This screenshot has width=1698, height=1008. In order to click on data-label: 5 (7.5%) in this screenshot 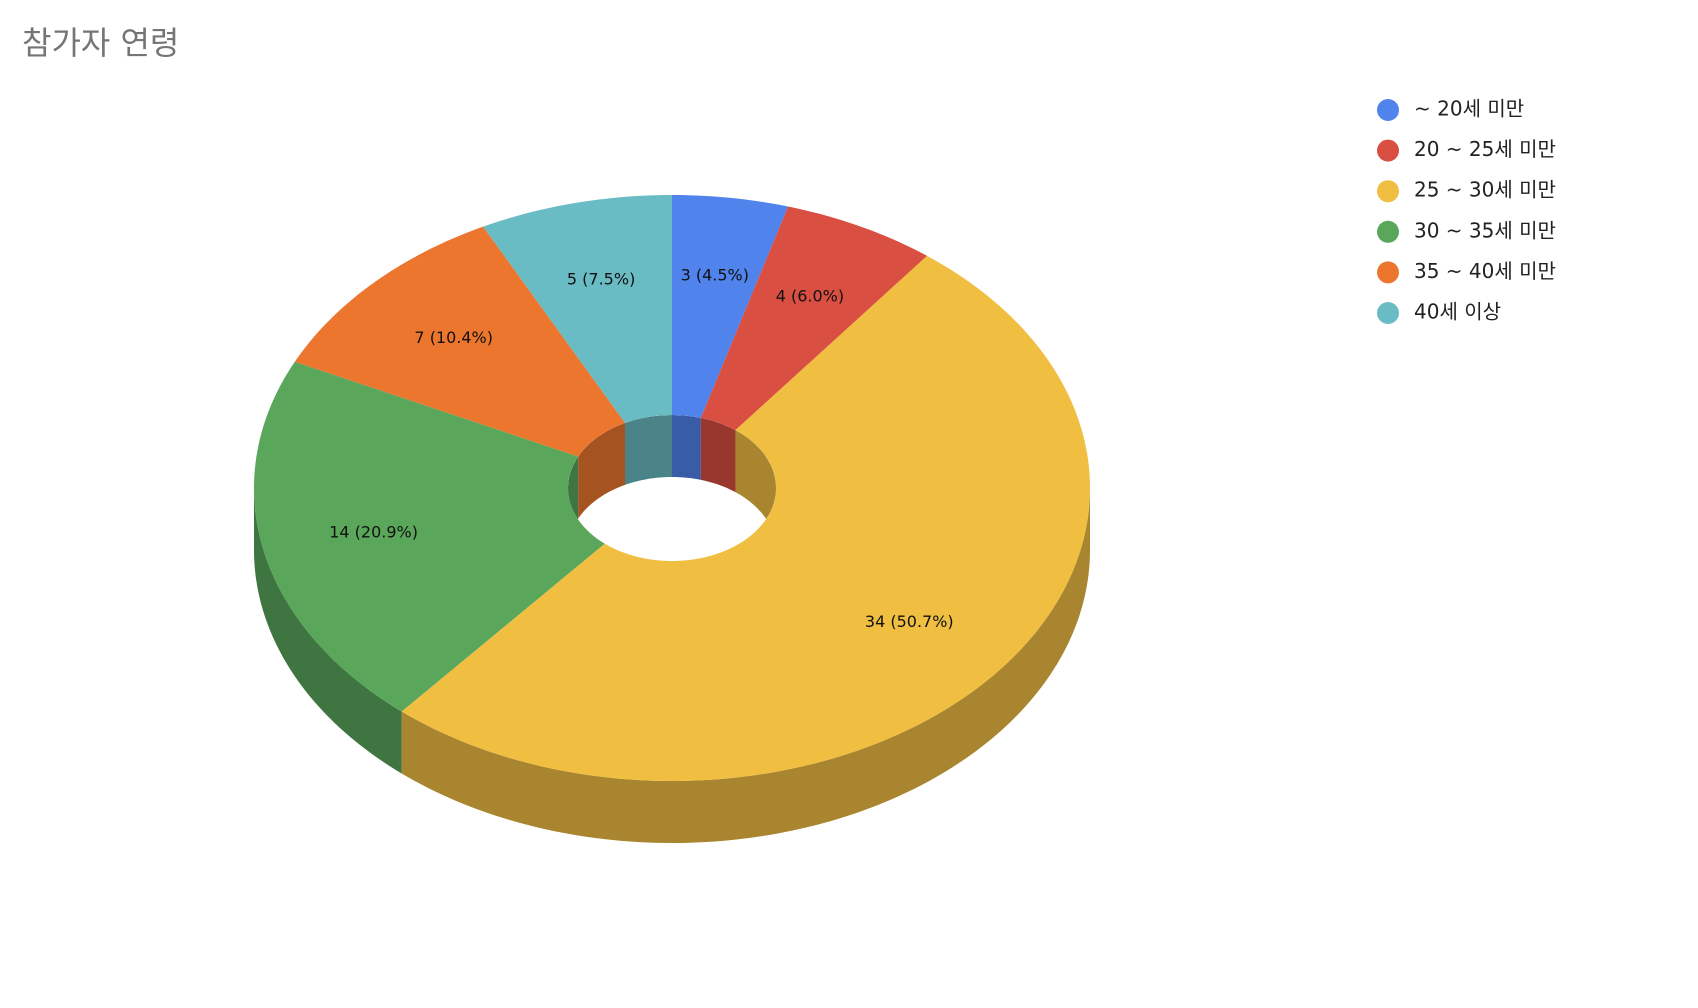, I will do `click(601, 278)`.